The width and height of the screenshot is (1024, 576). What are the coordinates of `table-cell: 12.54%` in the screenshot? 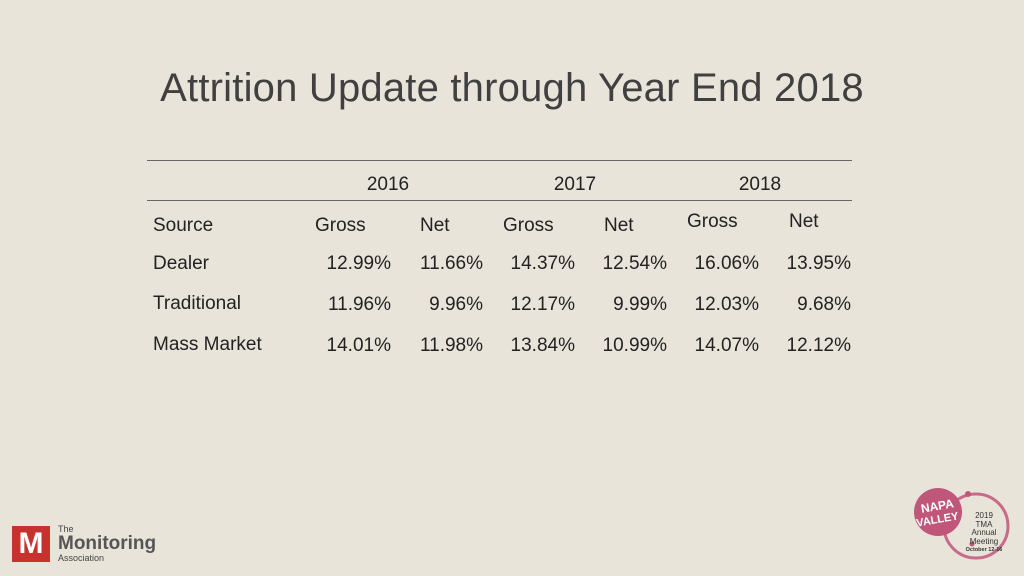 It's located at (634, 263).